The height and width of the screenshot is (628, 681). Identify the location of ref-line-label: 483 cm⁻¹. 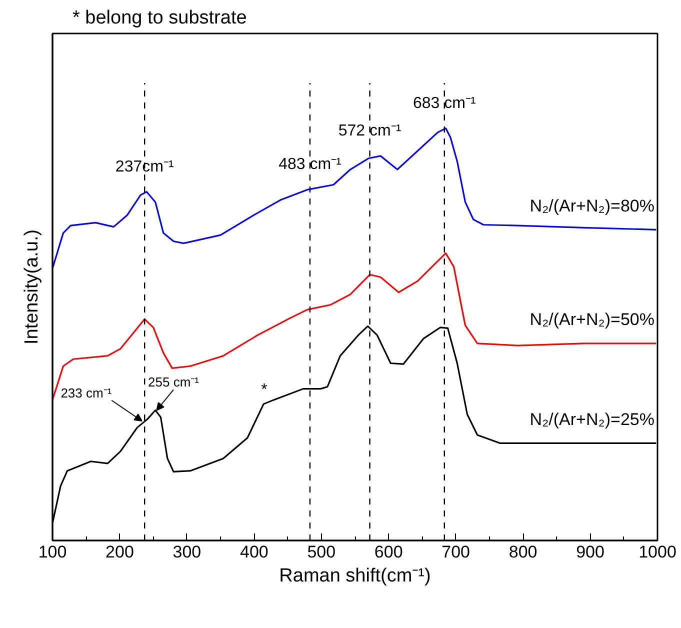
(310, 165).